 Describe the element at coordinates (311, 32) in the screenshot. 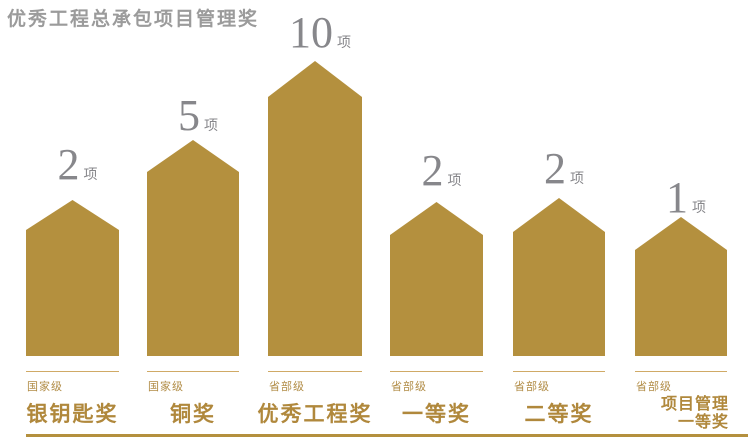

I see `bar-value-number: 10` at that location.